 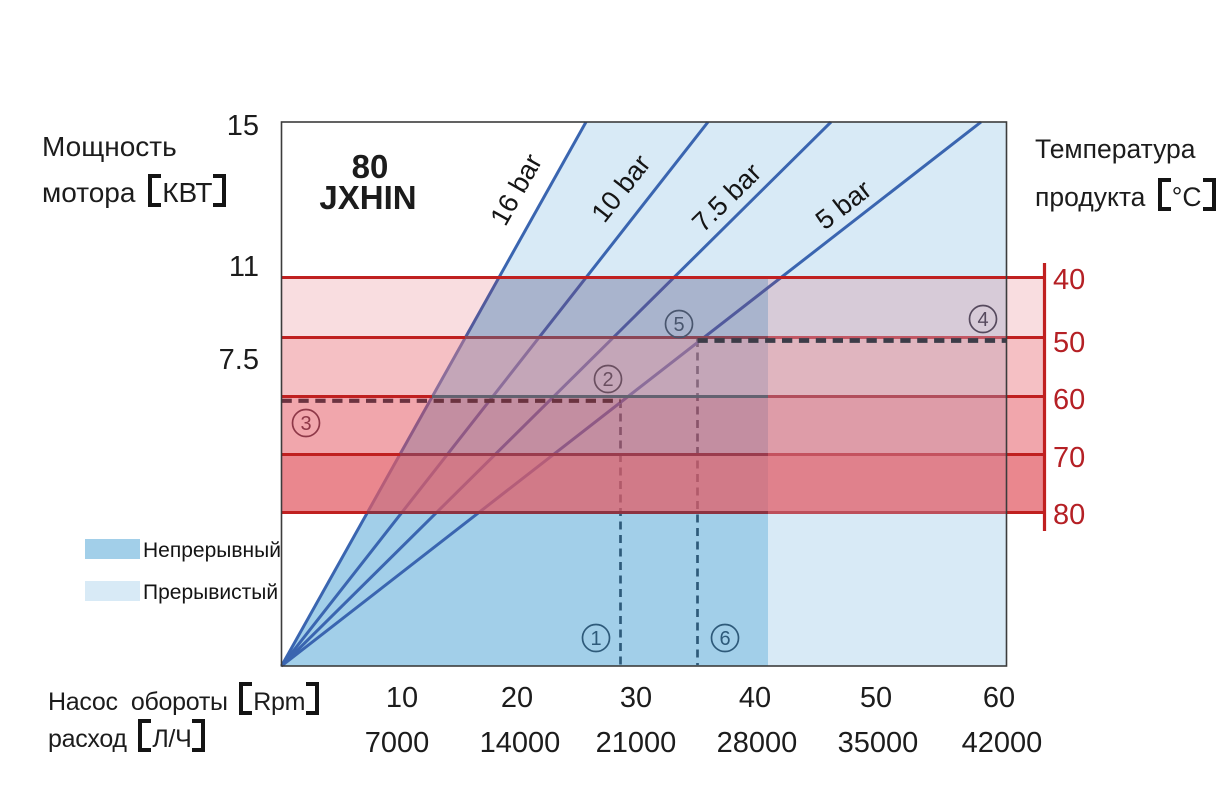 I want to click on svg-text: 10, so click(x=402, y=698).